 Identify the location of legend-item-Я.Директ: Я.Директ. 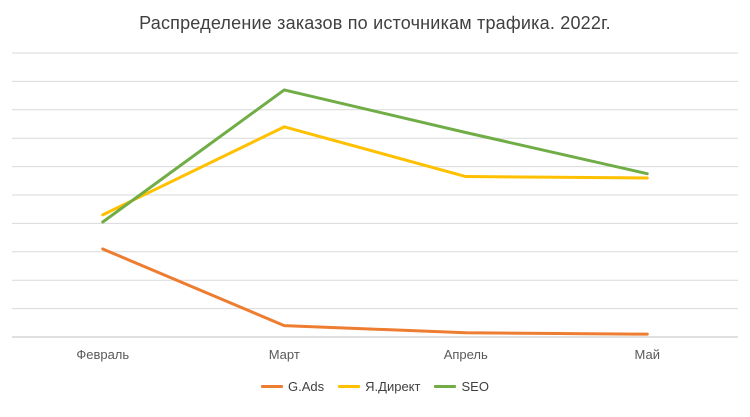
(379, 386).